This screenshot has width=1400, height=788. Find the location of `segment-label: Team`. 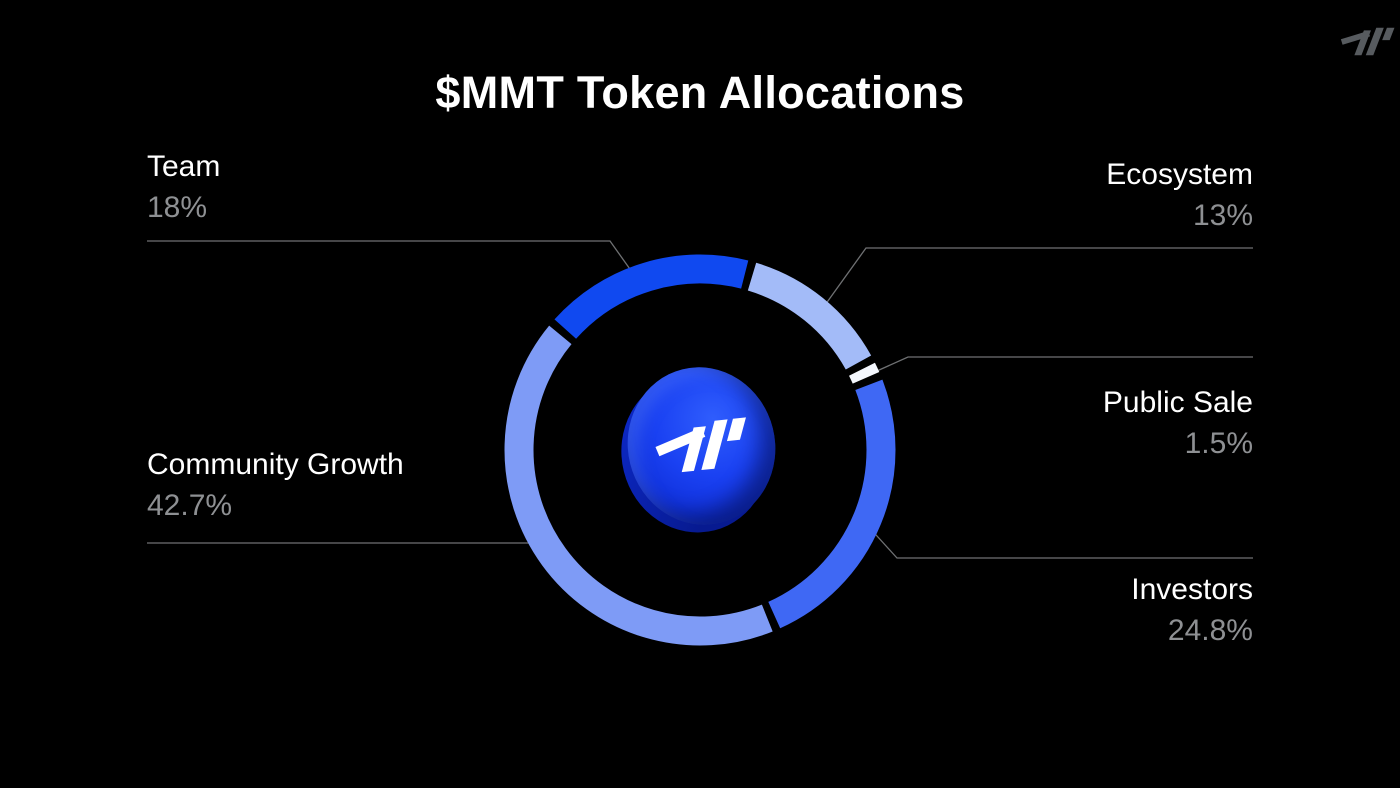

segment-label: Team is located at coordinates (184, 166).